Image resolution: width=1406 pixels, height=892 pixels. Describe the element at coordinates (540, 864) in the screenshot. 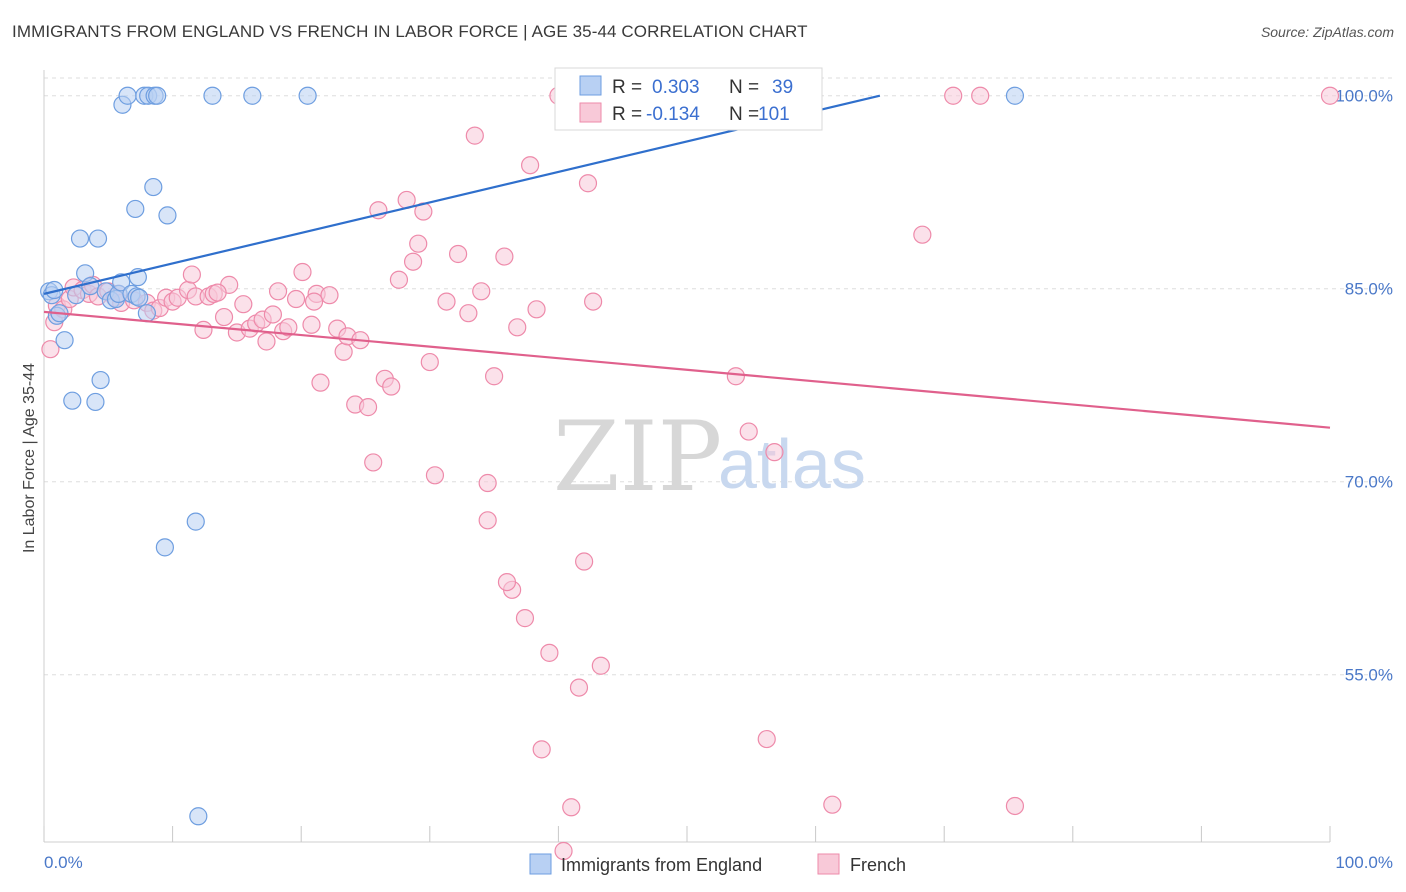

I see `bottom-legend-swatch-england` at that location.